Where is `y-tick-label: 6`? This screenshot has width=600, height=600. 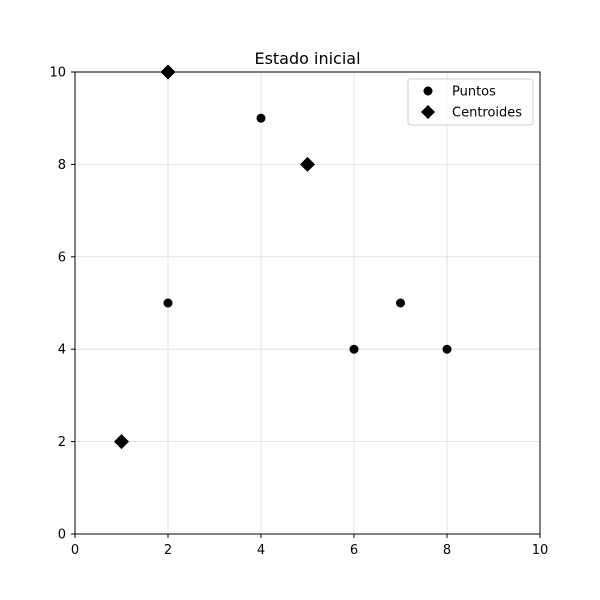
y-tick-label: 6 is located at coordinates (62, 257).